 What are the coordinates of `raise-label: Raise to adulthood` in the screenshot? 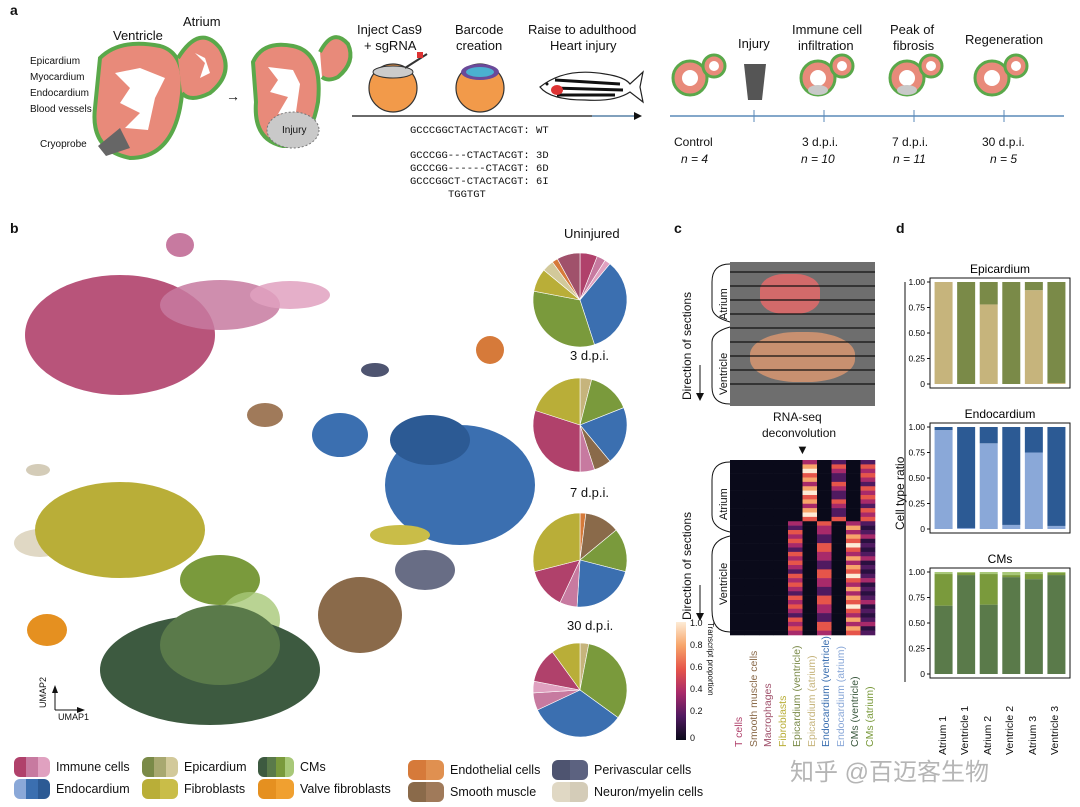 It's located at (582, 29).